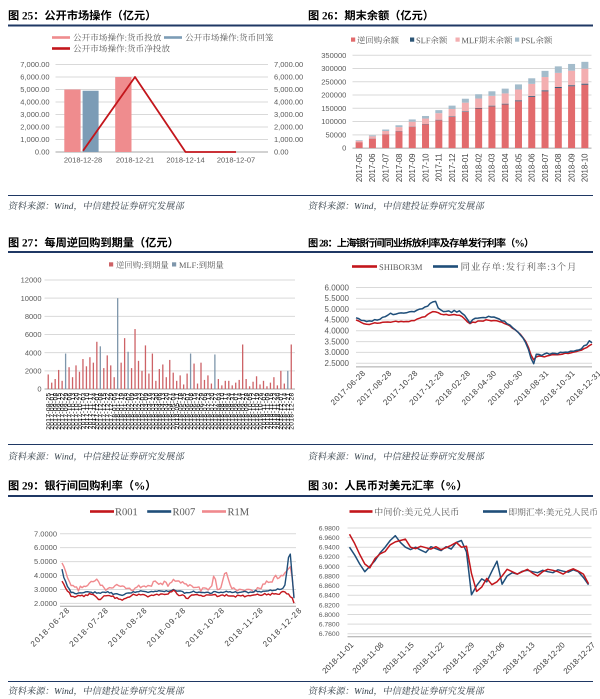 The image size is (600, 699). Describe the element at coordinates (264, 411) in the screenshot. I see `svg-text: 2018-11-02` at that location.